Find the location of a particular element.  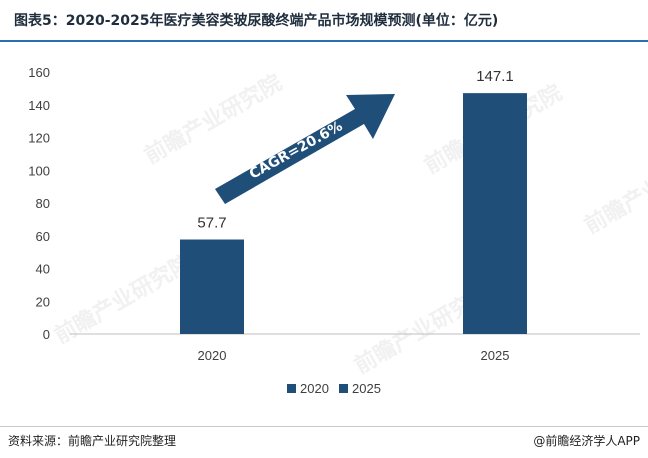

source-note: 资料来源：前瞻产业研究院整理 is located at coordinates (92, 441).